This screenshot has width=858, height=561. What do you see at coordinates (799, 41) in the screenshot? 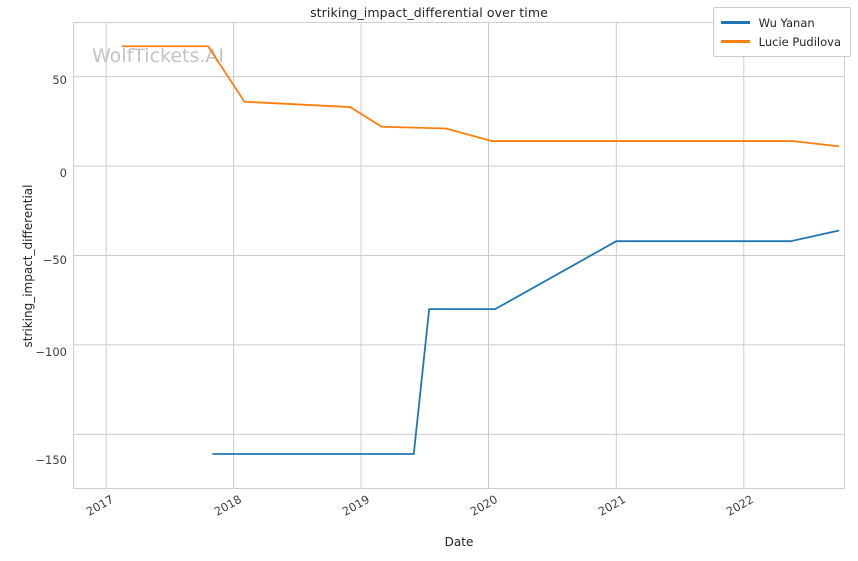
I see `legend-label: Lucie Pudilova` at bounding box center [799, 41].